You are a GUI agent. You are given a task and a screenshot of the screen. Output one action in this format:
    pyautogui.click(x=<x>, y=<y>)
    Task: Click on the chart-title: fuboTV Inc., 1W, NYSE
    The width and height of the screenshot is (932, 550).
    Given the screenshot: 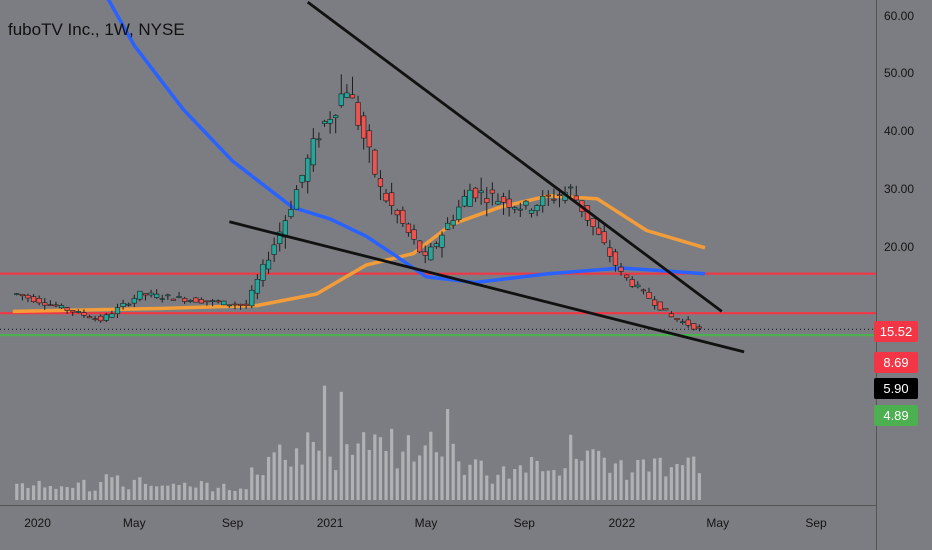 What is the action you would take?
    pyautogui.click(x=96, y=29)
    